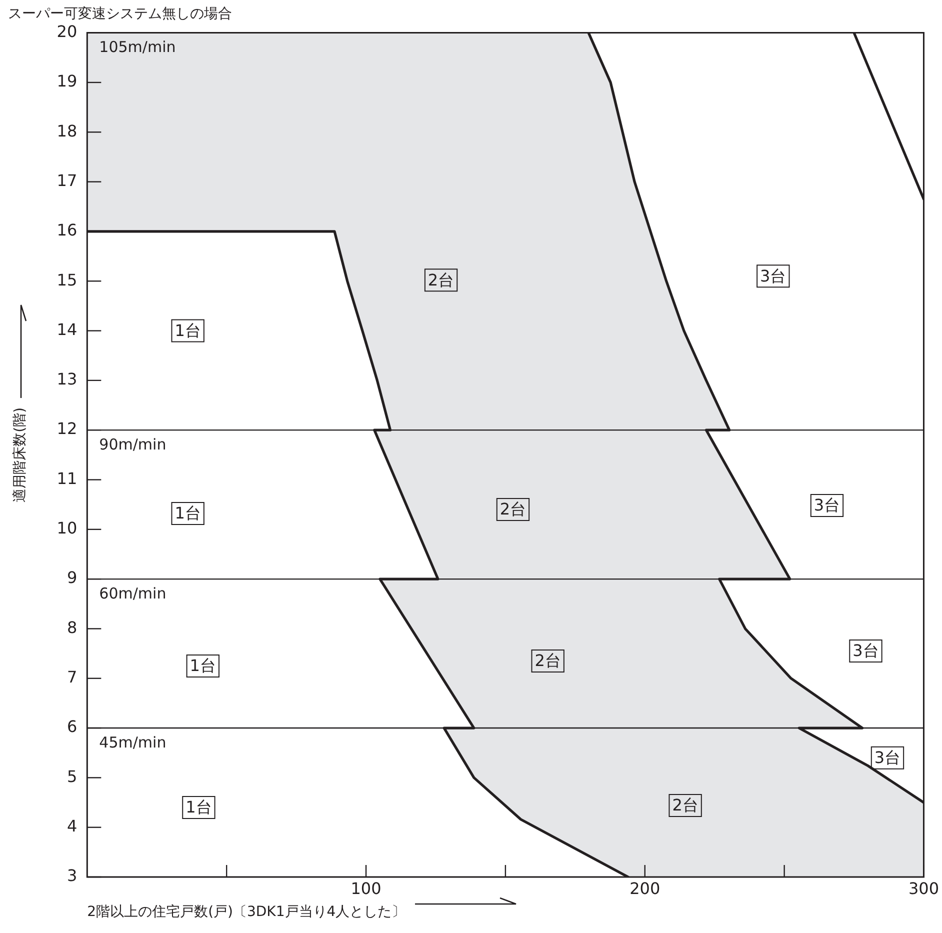 This screenshot has height=933, width=942. I want to click on chart-title: スーパー可変速システム無しの場合, so click(120, 14).